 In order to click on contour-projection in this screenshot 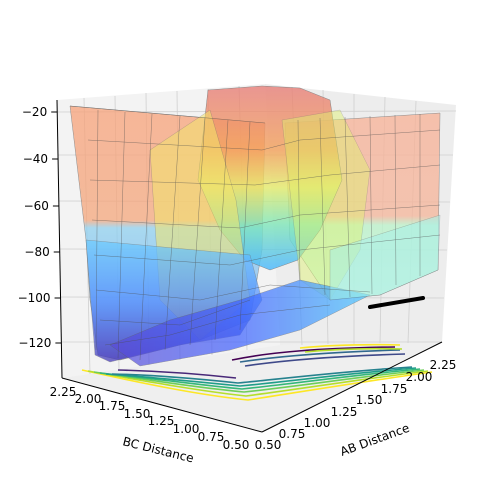, I will do `click(257, 372)`.